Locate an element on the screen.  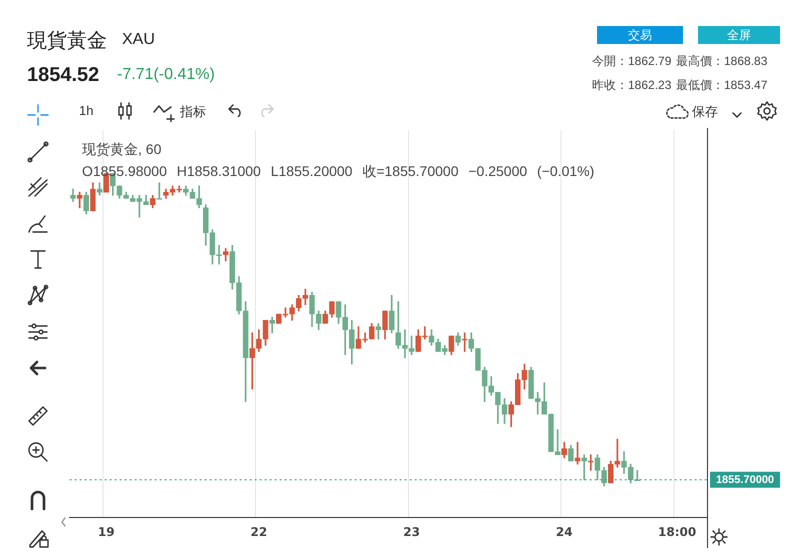
x-tick-label: 24 is located at coordinates (564, 531).